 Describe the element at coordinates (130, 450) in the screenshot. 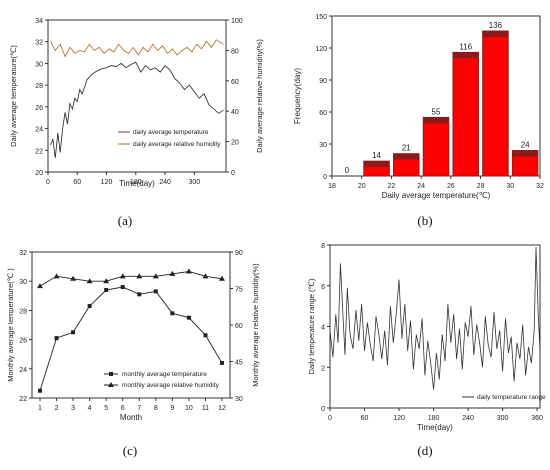

I see `panel-c-label: (c)` at that location.